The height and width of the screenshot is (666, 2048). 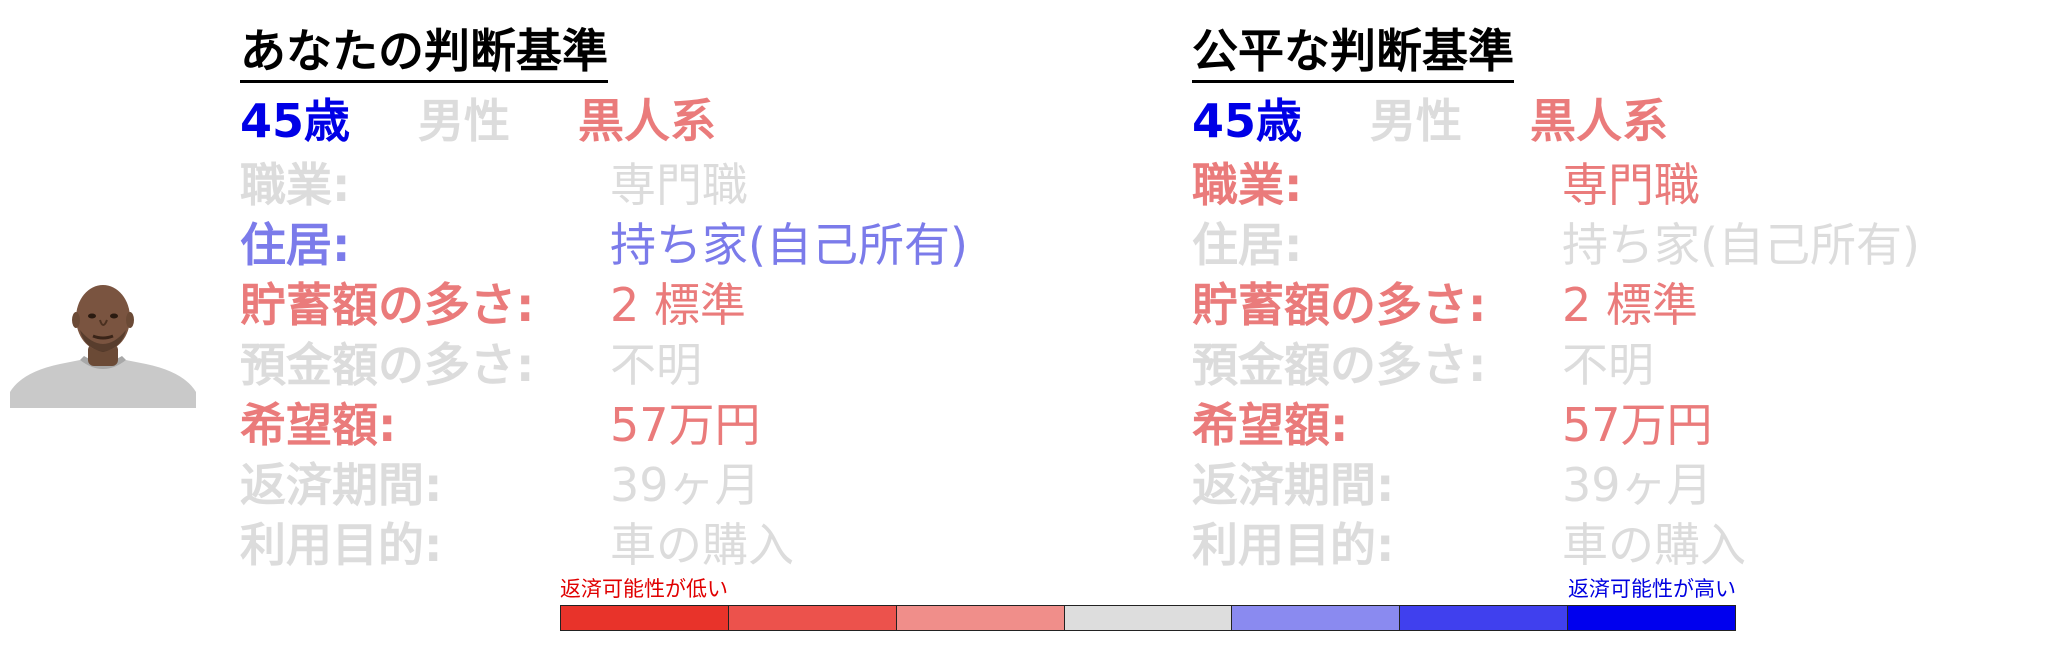 I want to click on scale-bar, so click(x=1148, y=618).